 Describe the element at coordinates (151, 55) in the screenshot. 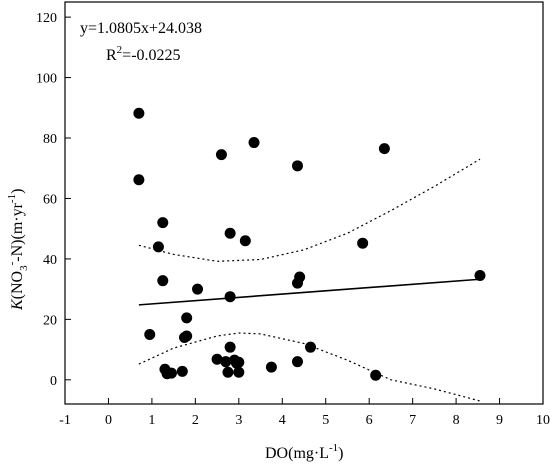

I see `r2-value: =-0.0225` at that location.